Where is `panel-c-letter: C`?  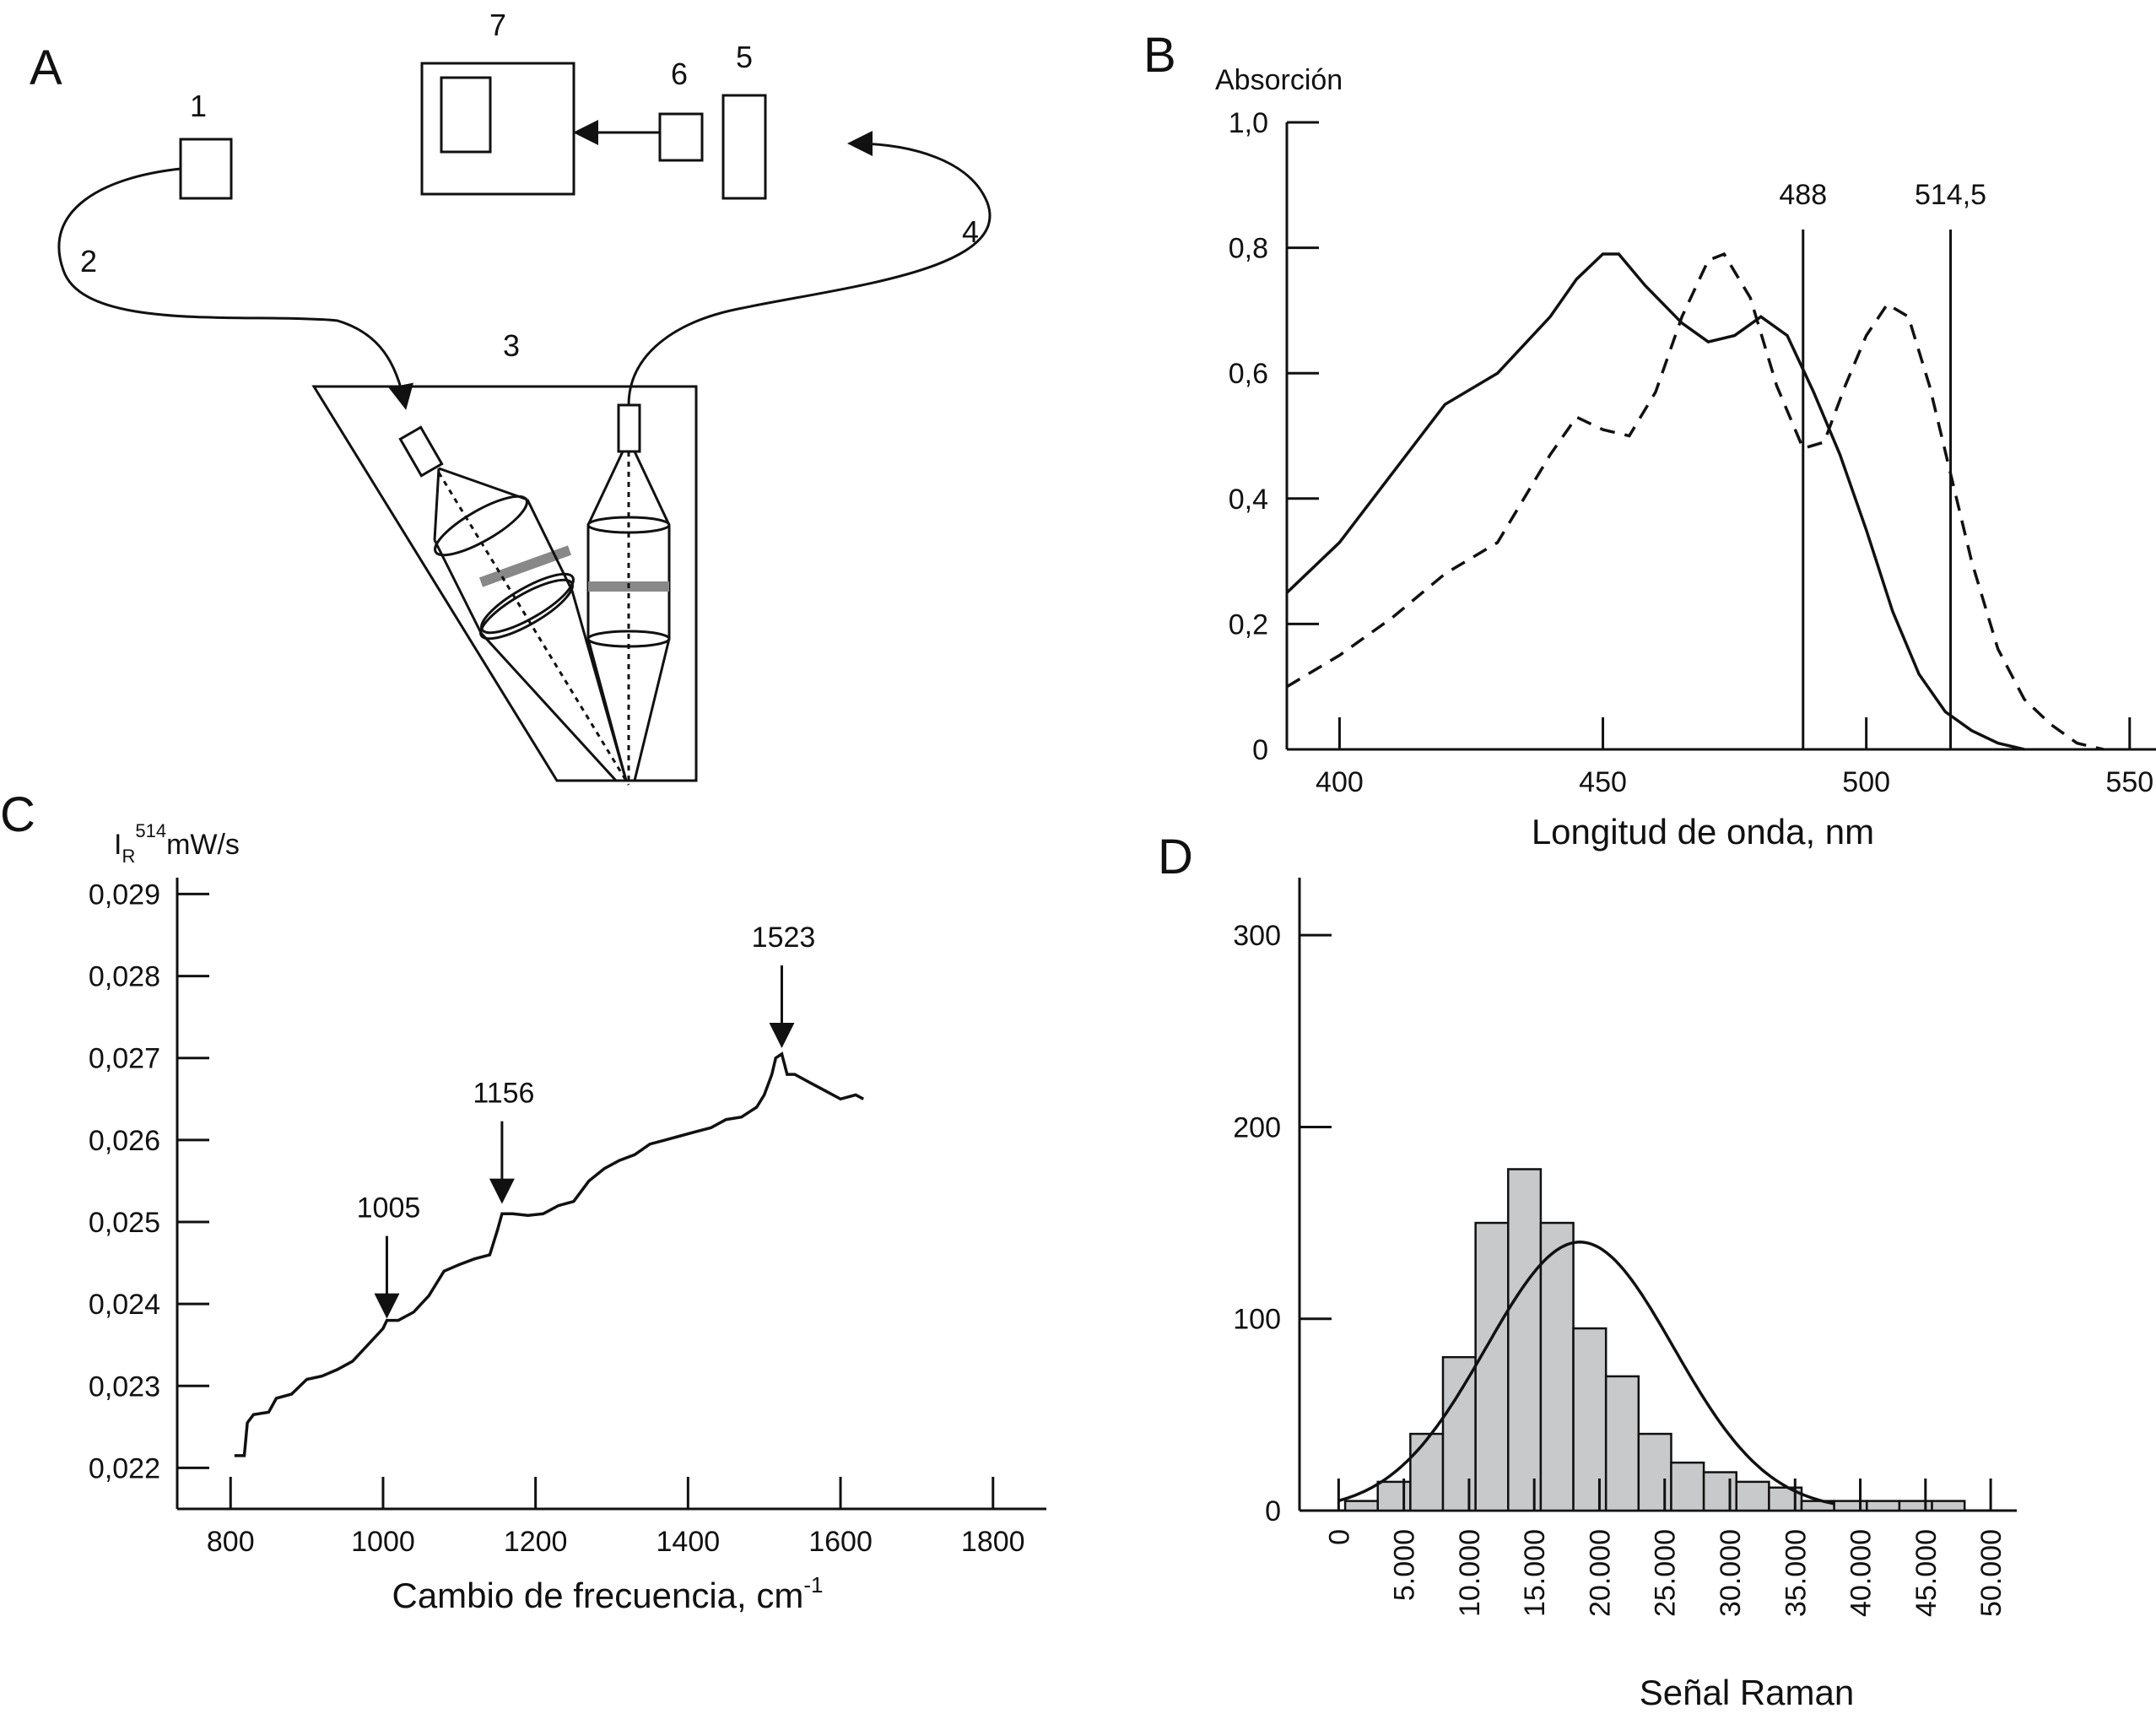
panel-c-letter: C is located at coordinates (18, 814).